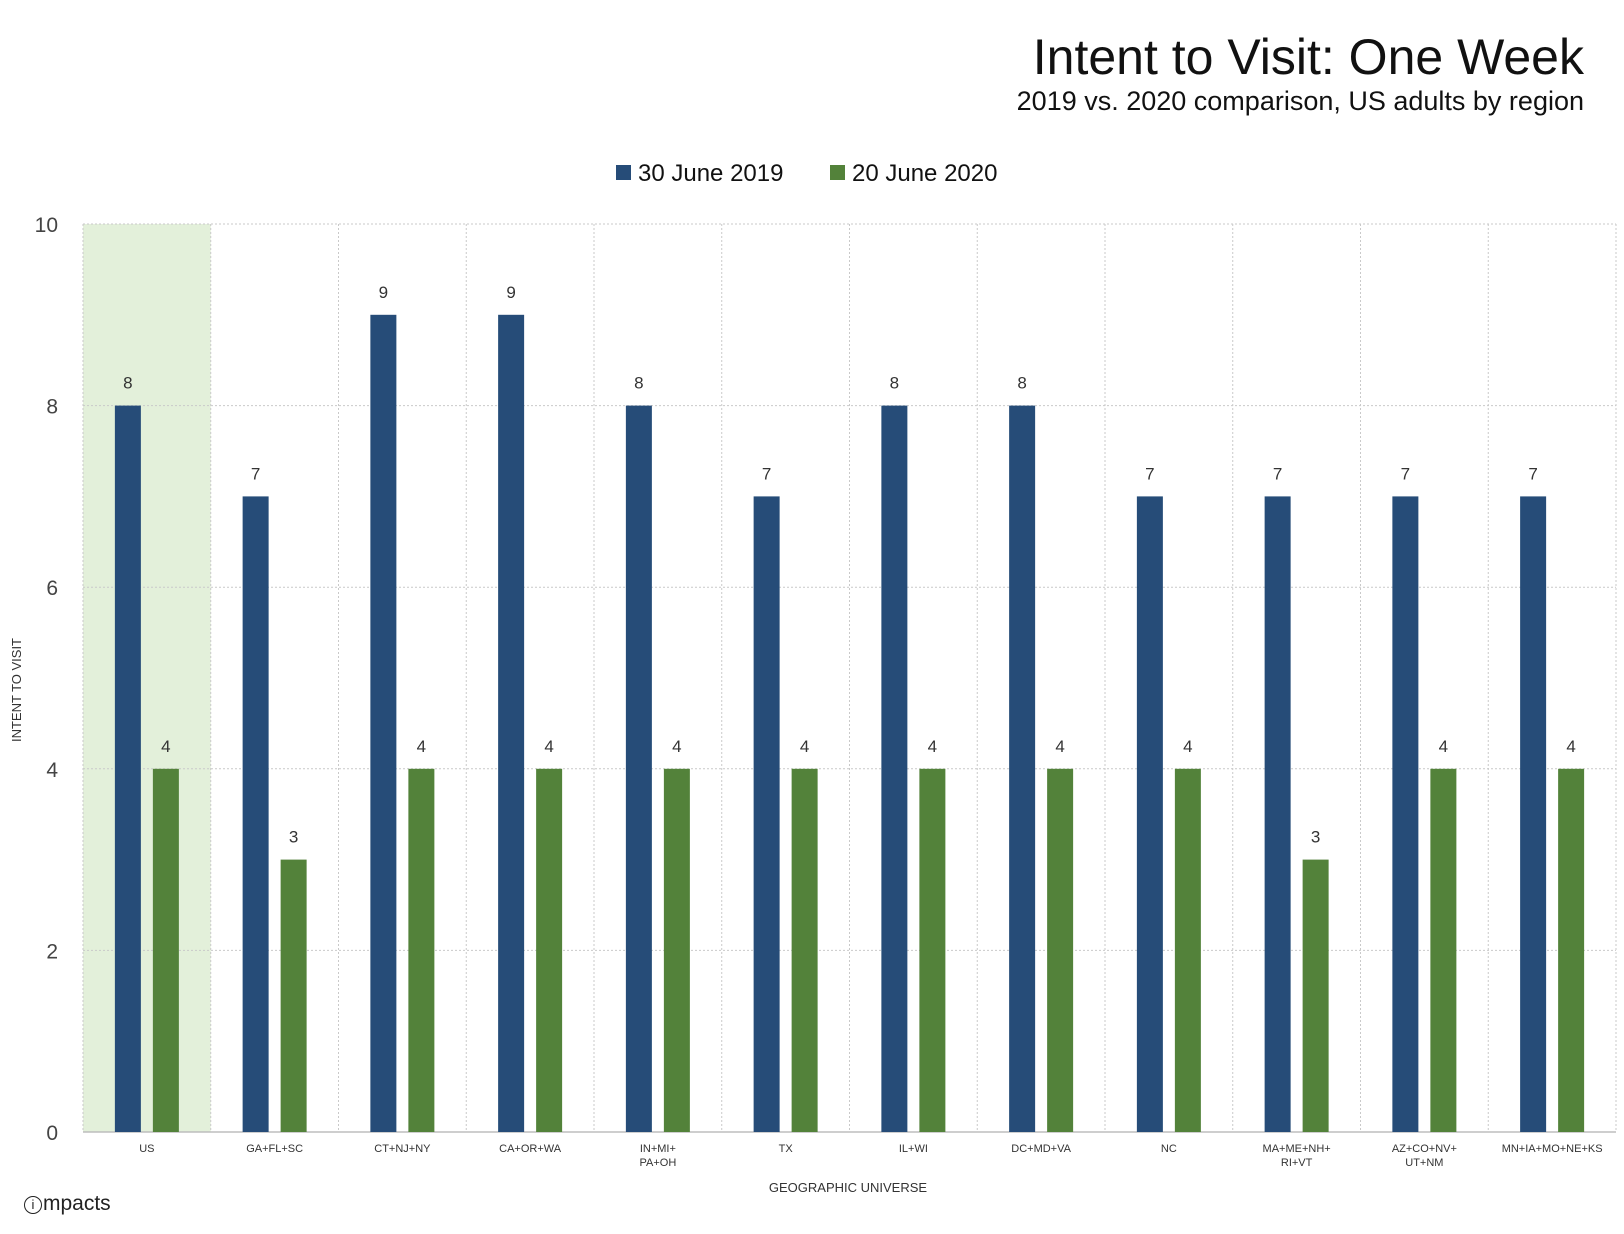 Image resolution: width=1624 pixels, height=1234 pixels. What do you see at coordinates (146, 1149) in the screenshot?
I see `x-tick-label: US` at bounding box center [146, 1149].